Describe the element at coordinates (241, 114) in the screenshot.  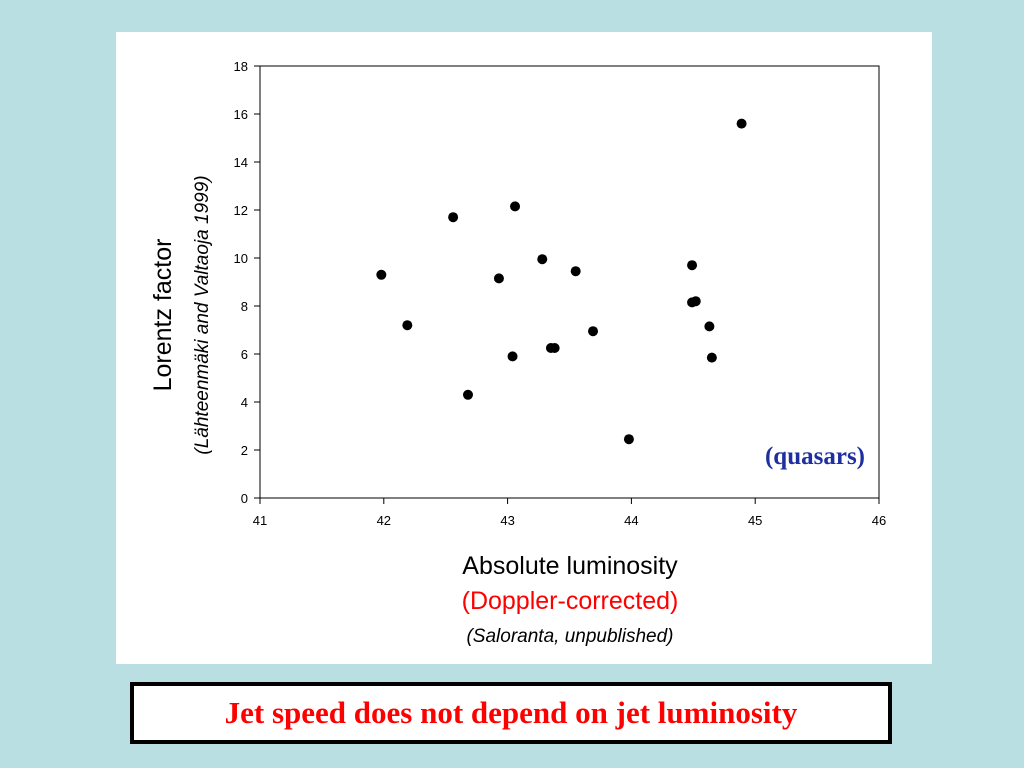
I see `y-tick-label: 16` at that location.